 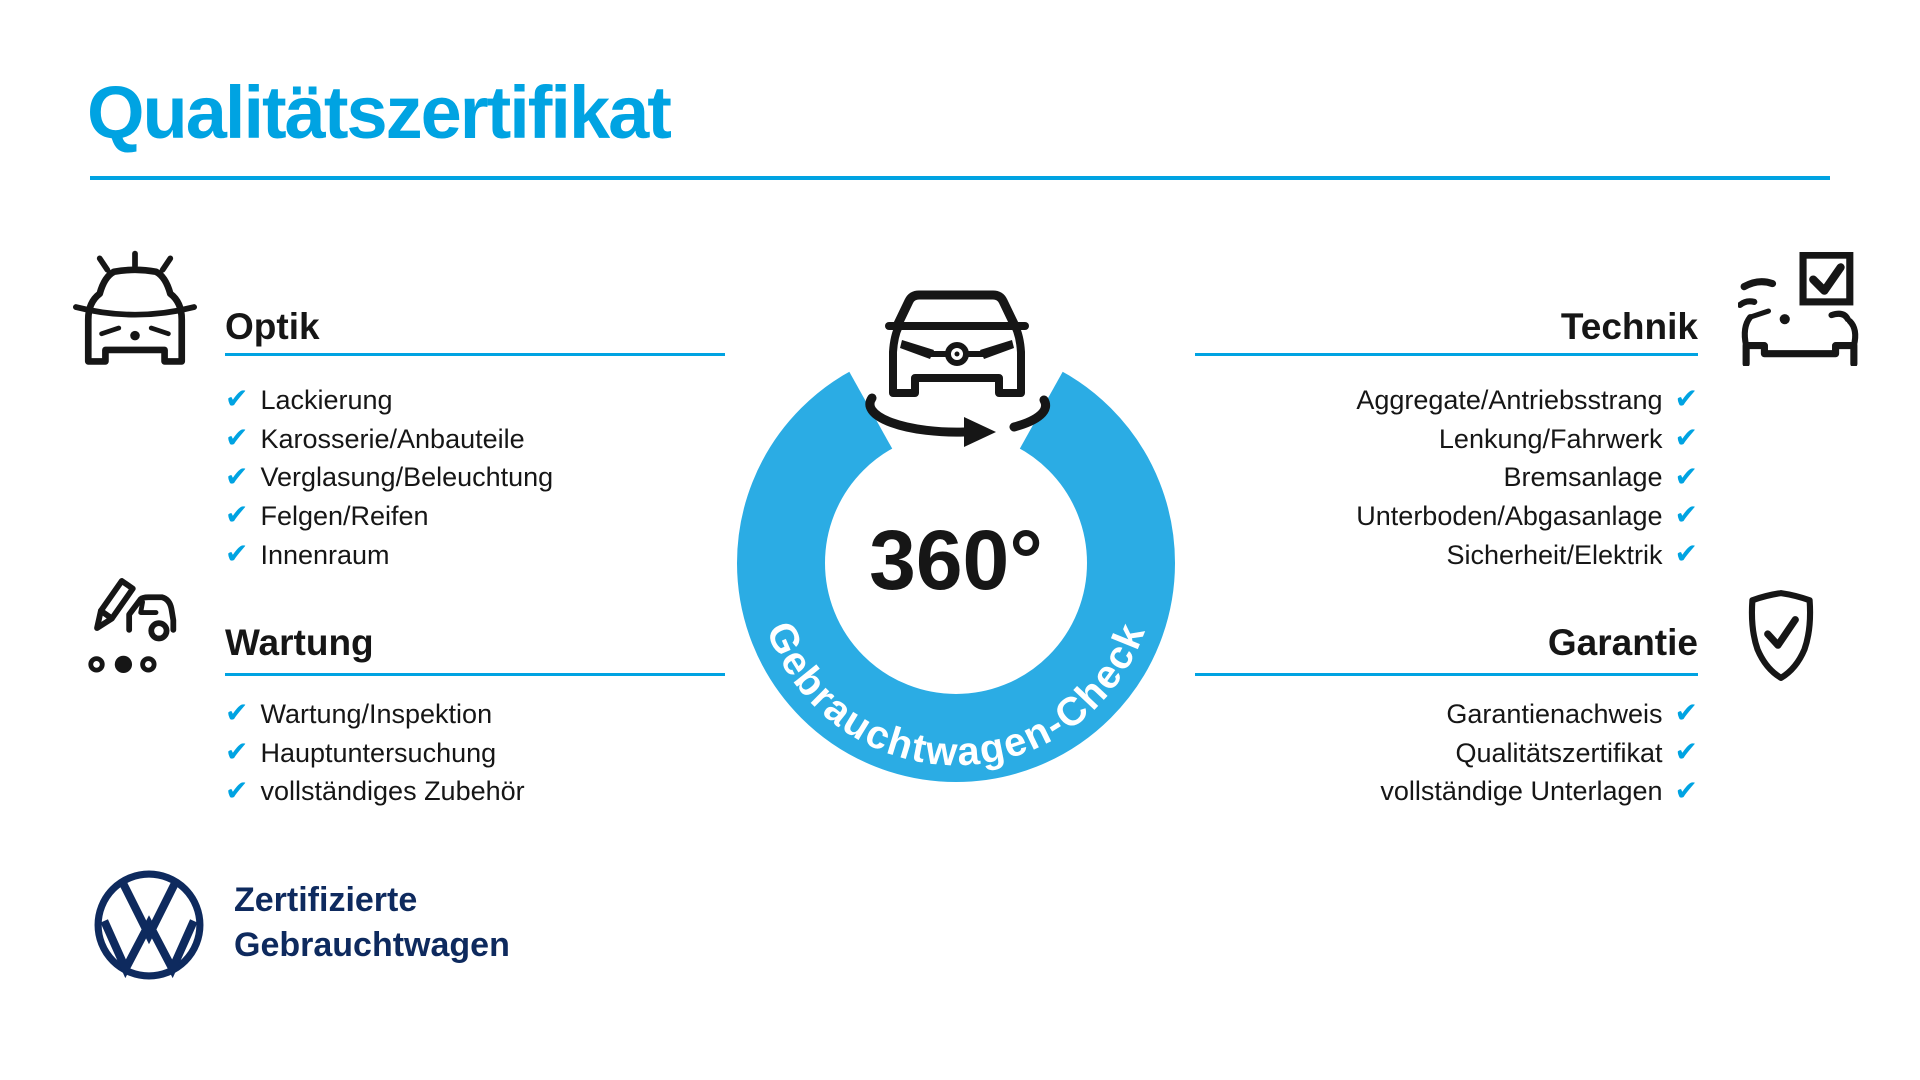 I want to click on list-item: ✔ Hauptuntersuchung, so click(x=475, y=753).